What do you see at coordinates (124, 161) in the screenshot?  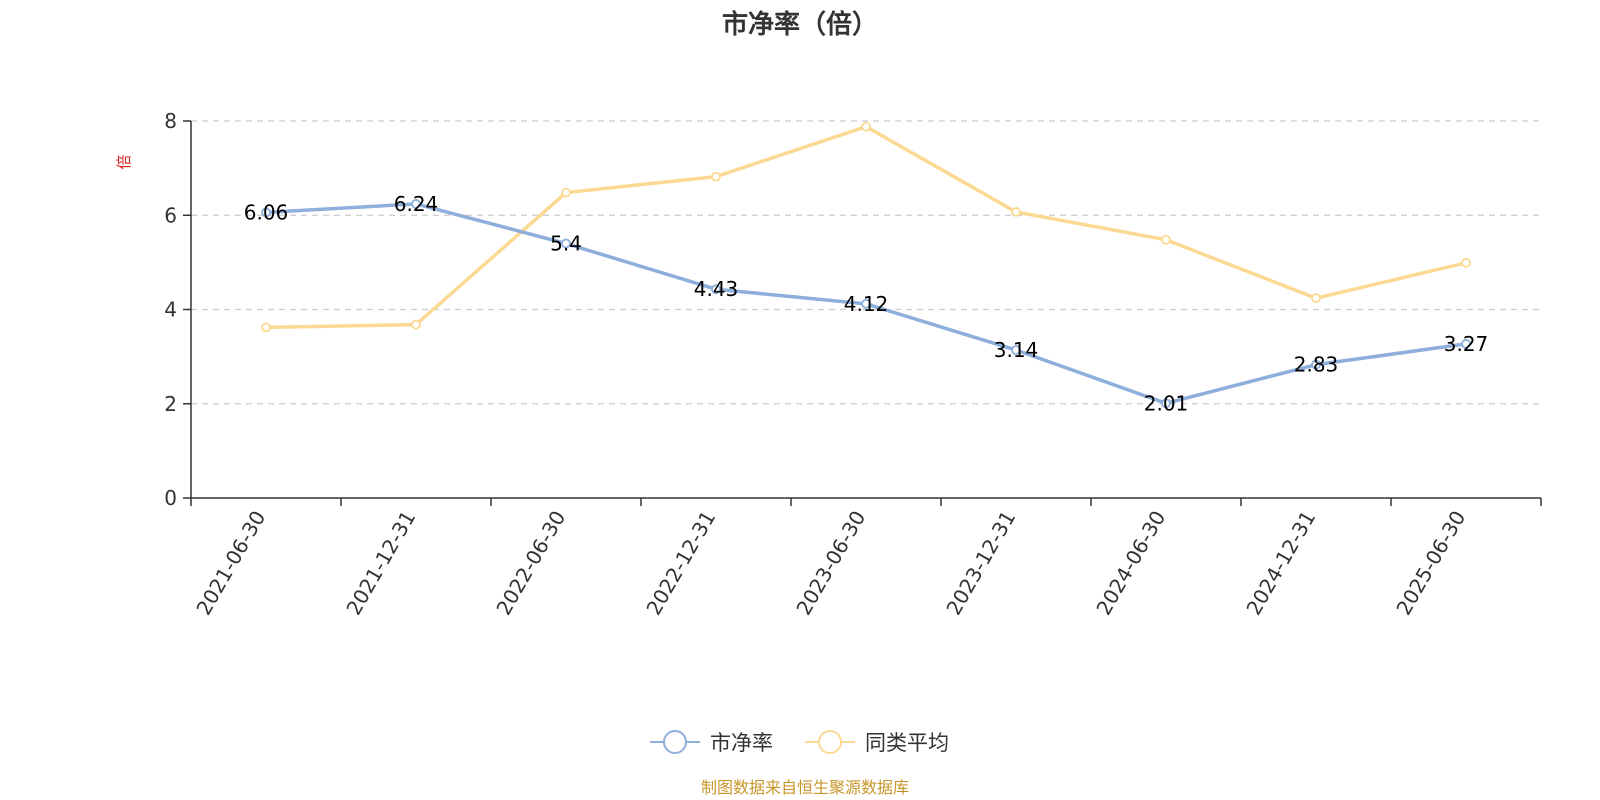 I see `y-axis-label: 倍` at bounding box center [124, 161].